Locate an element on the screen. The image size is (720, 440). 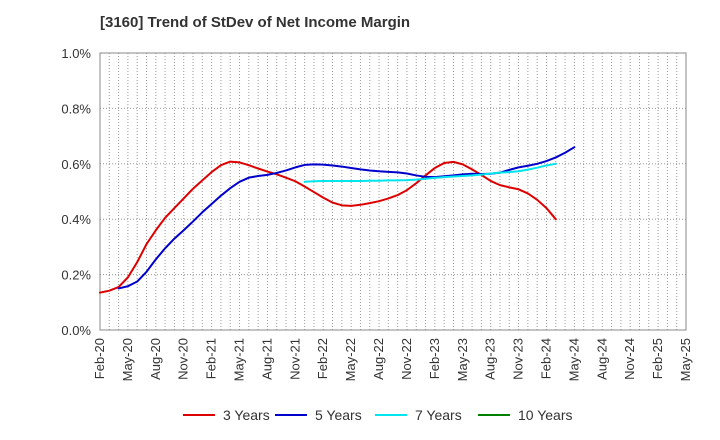
x-tick-label: Aug-21 is located at coordinates (266, 359).